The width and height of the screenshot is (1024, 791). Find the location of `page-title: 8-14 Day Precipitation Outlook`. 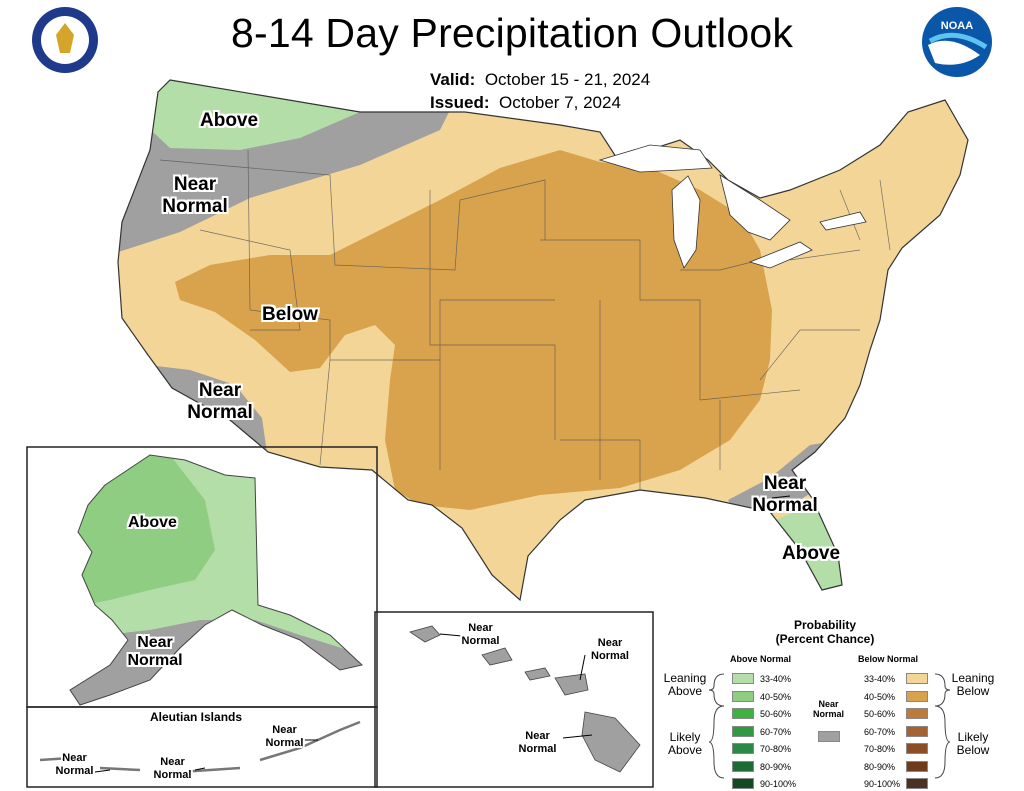

page-title: 8-14 Day Precipitation Outlook is located at coordinates (512, 33).